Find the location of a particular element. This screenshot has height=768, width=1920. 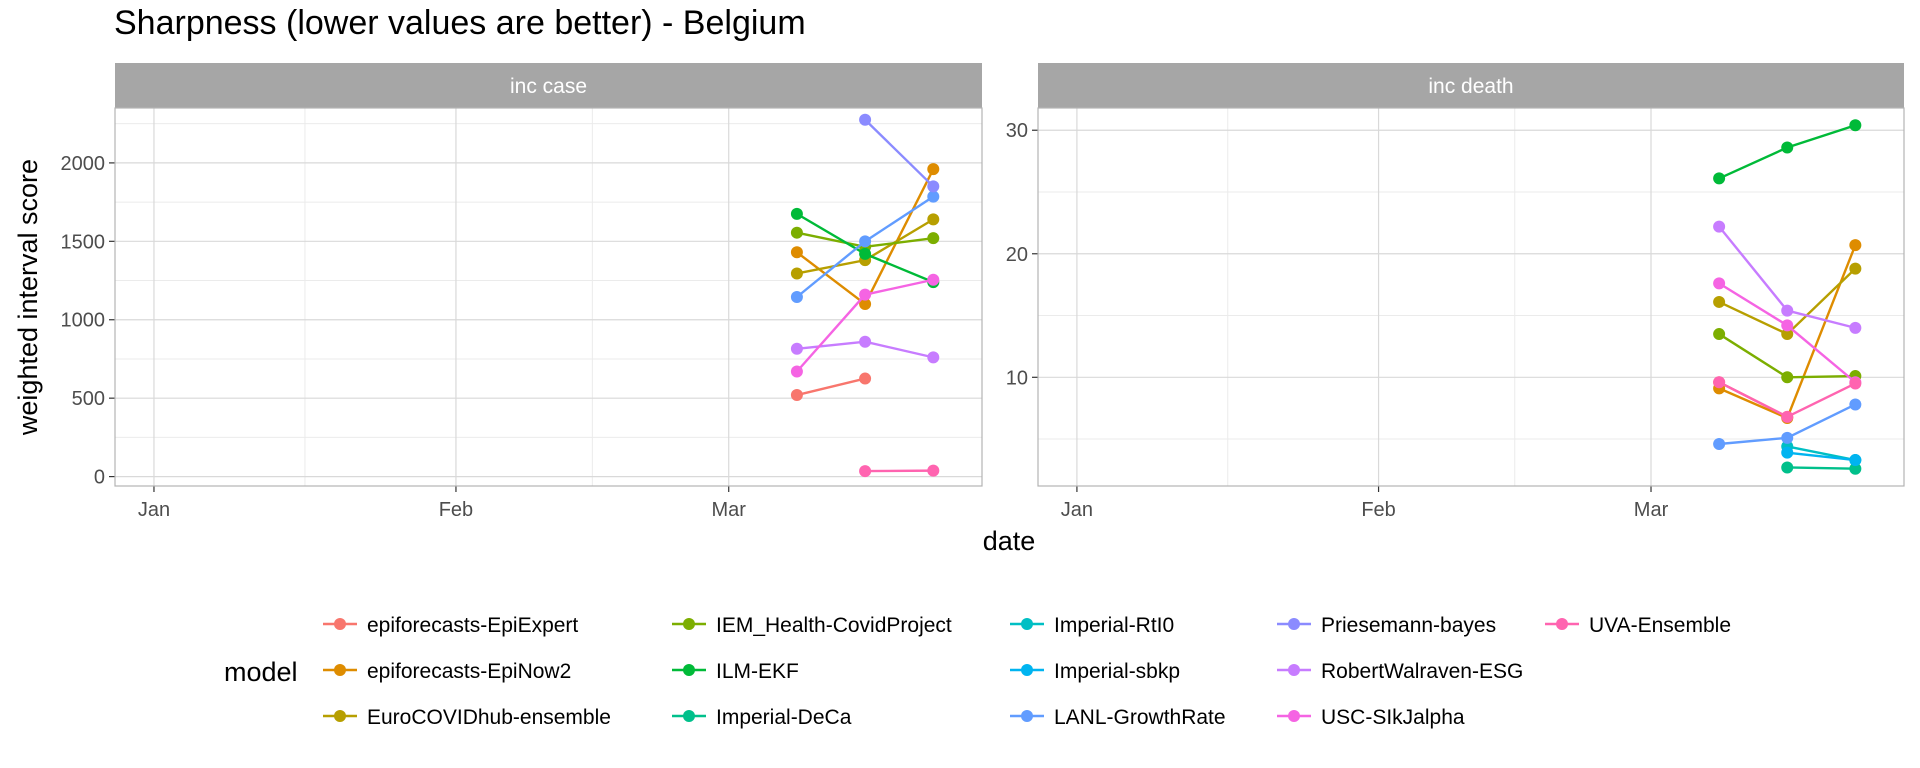

legend-label: RobertWalraven-ESG is located at coordinates (1422, 671).